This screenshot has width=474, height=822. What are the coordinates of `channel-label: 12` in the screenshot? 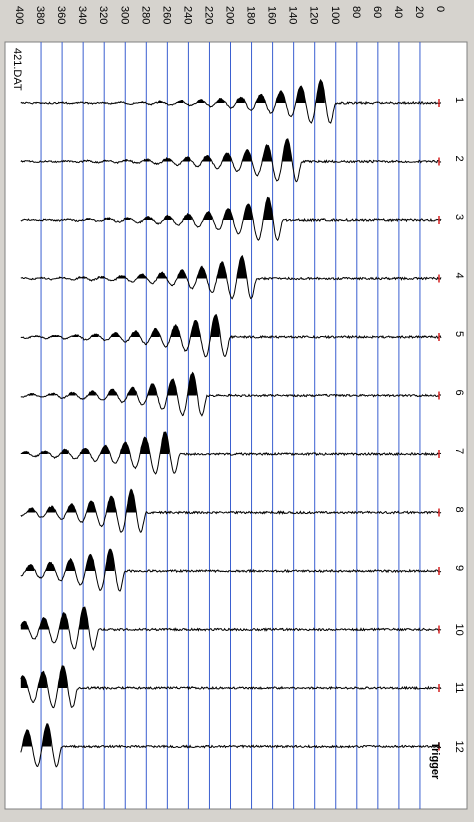 It's located at (459, 747).